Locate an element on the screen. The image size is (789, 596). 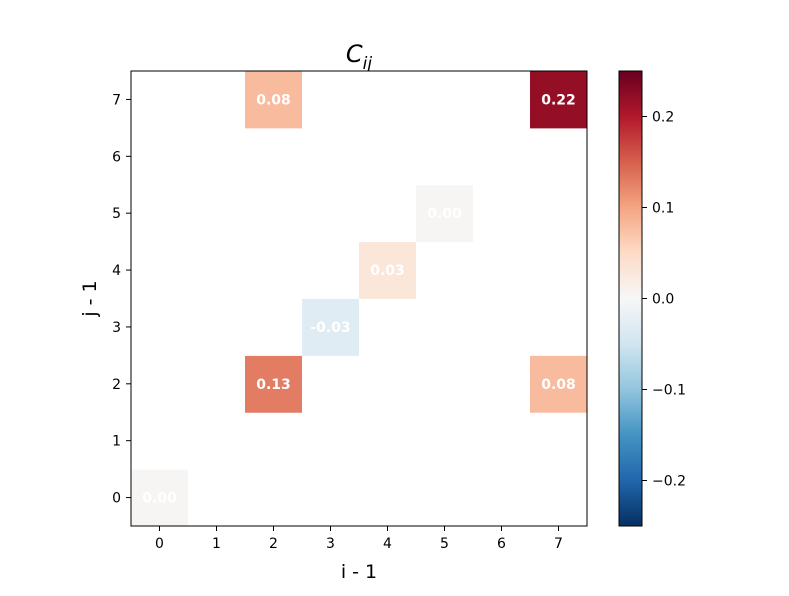
colorbar-tick-label: 0.0 is located at coordinates (663, 300).